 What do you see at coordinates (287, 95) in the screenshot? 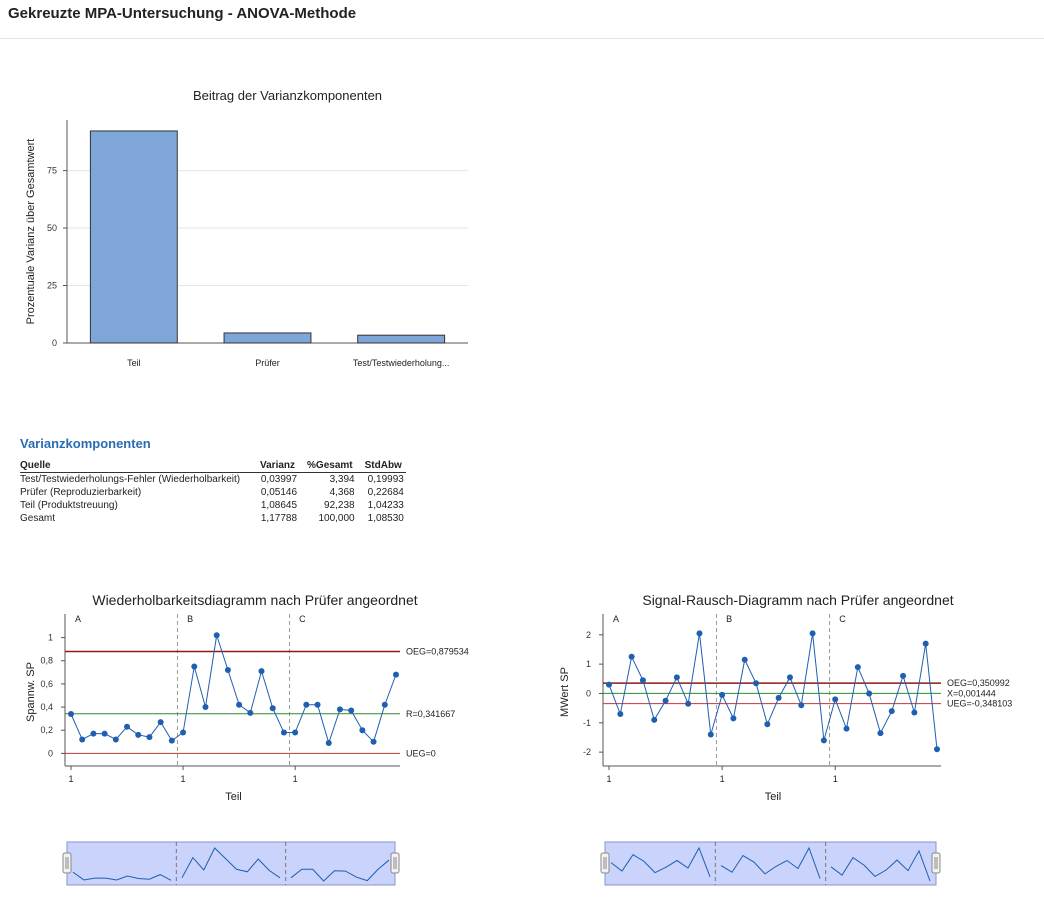
I see `chart-title: Beitrag der Varianzkomponenten` at bounding box center [287, 95].